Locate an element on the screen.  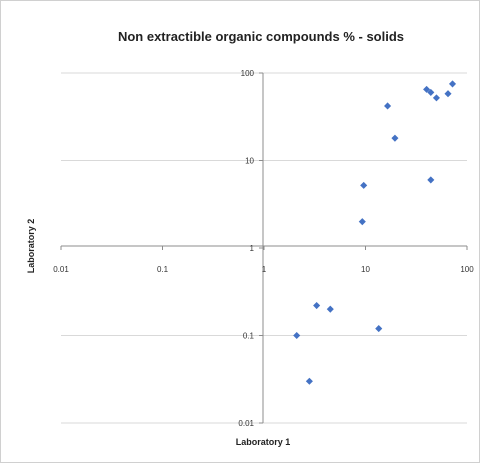
x-tick-label-3: 10 is located at coordinates (365, 269).